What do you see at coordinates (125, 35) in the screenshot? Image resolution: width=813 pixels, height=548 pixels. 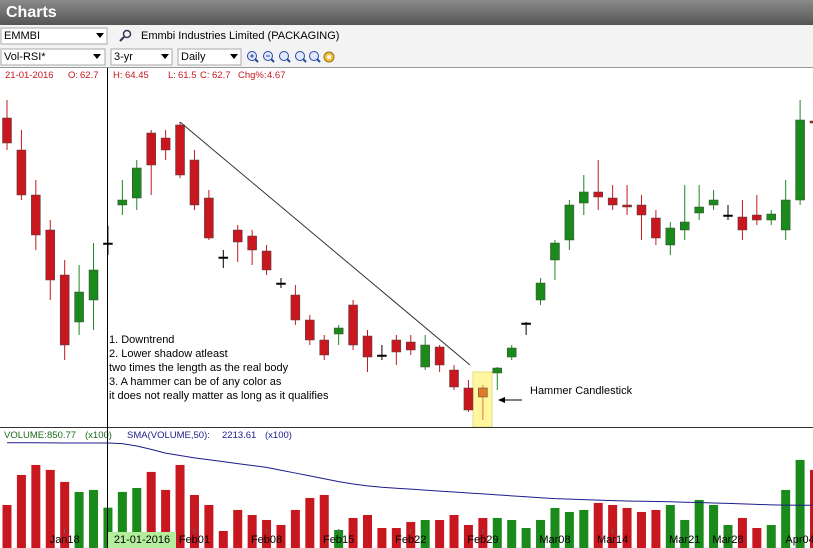 I see `search-button` at bounding box center [125, 35].